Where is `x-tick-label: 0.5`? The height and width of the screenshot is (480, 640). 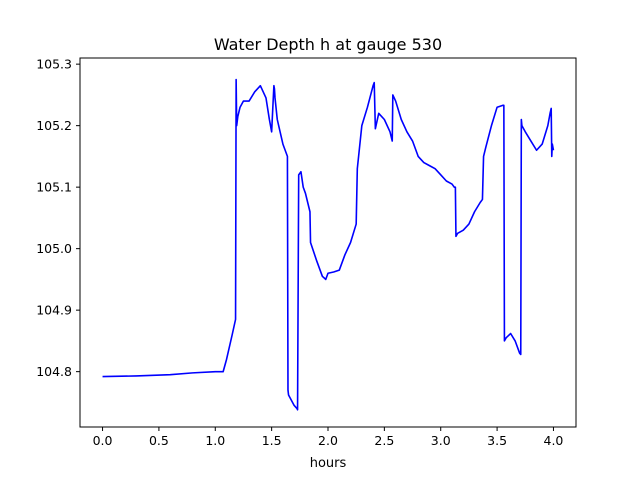
x-tick-label: 0.5 is located at coordinates (159, 440).